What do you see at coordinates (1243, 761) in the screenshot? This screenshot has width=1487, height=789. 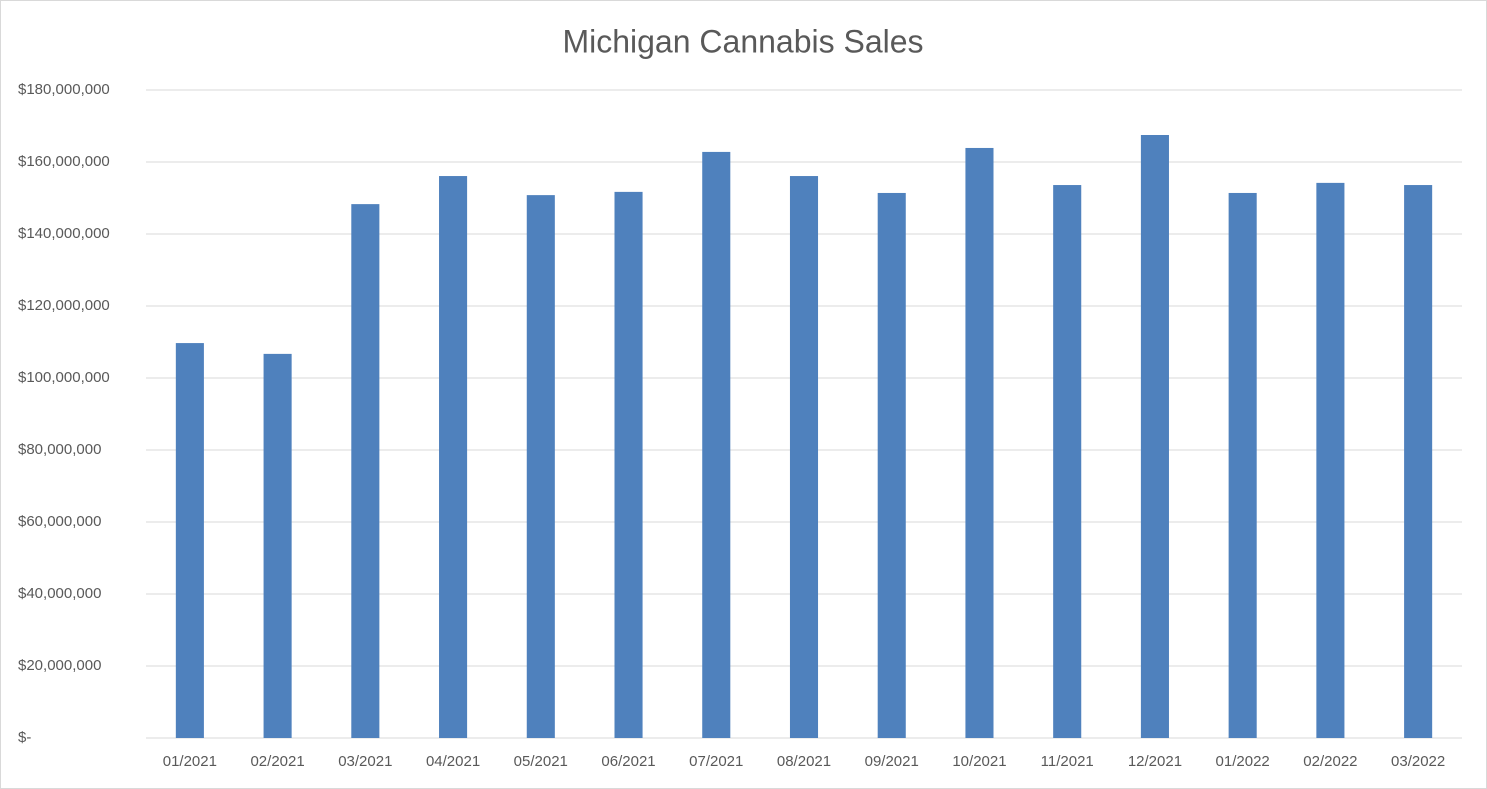 I see `x-tick-label: 01/2022` at bounding box center [1243, 761].